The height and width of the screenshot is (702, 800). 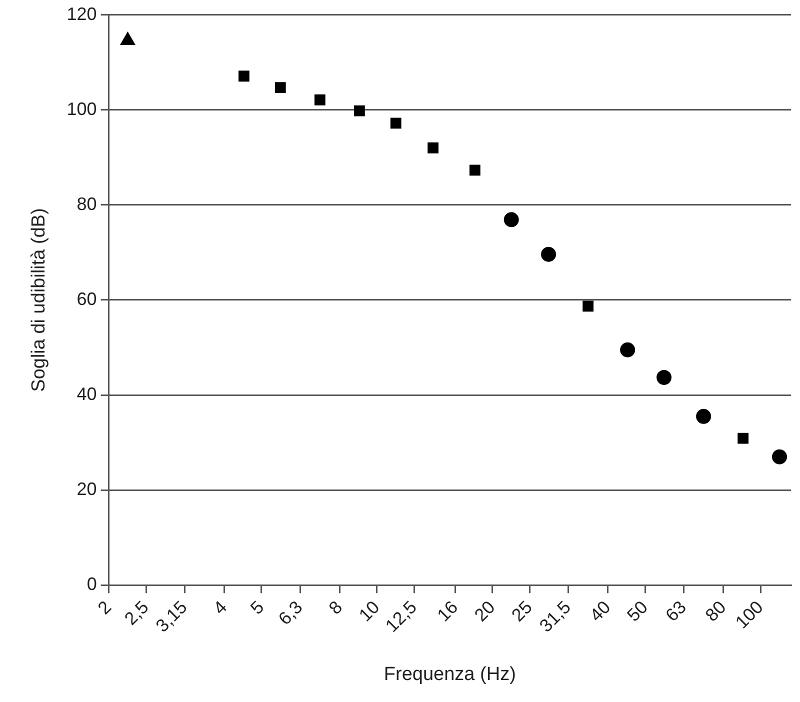 I want to click on y-tick-label: 0, so click(x=91, y=584).